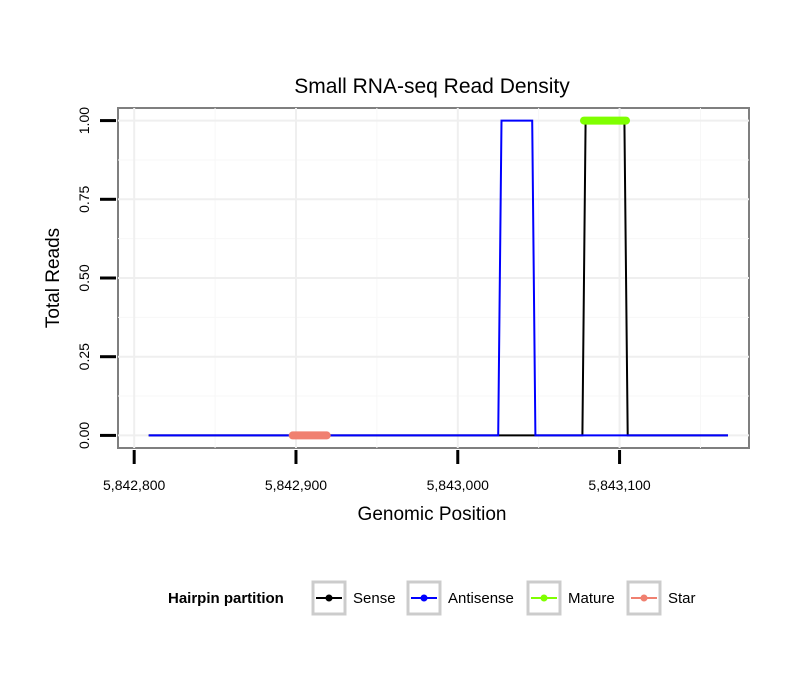 This screenshot has width=810, height=690. Describe the element at coordinates (458, 485) in the screenshot. I see `x-tick-label: 5,843,000` at that location.